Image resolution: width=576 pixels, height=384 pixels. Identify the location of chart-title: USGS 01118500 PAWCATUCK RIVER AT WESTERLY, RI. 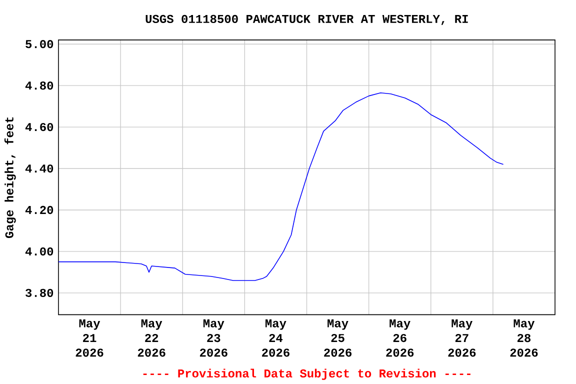
(307, 19).